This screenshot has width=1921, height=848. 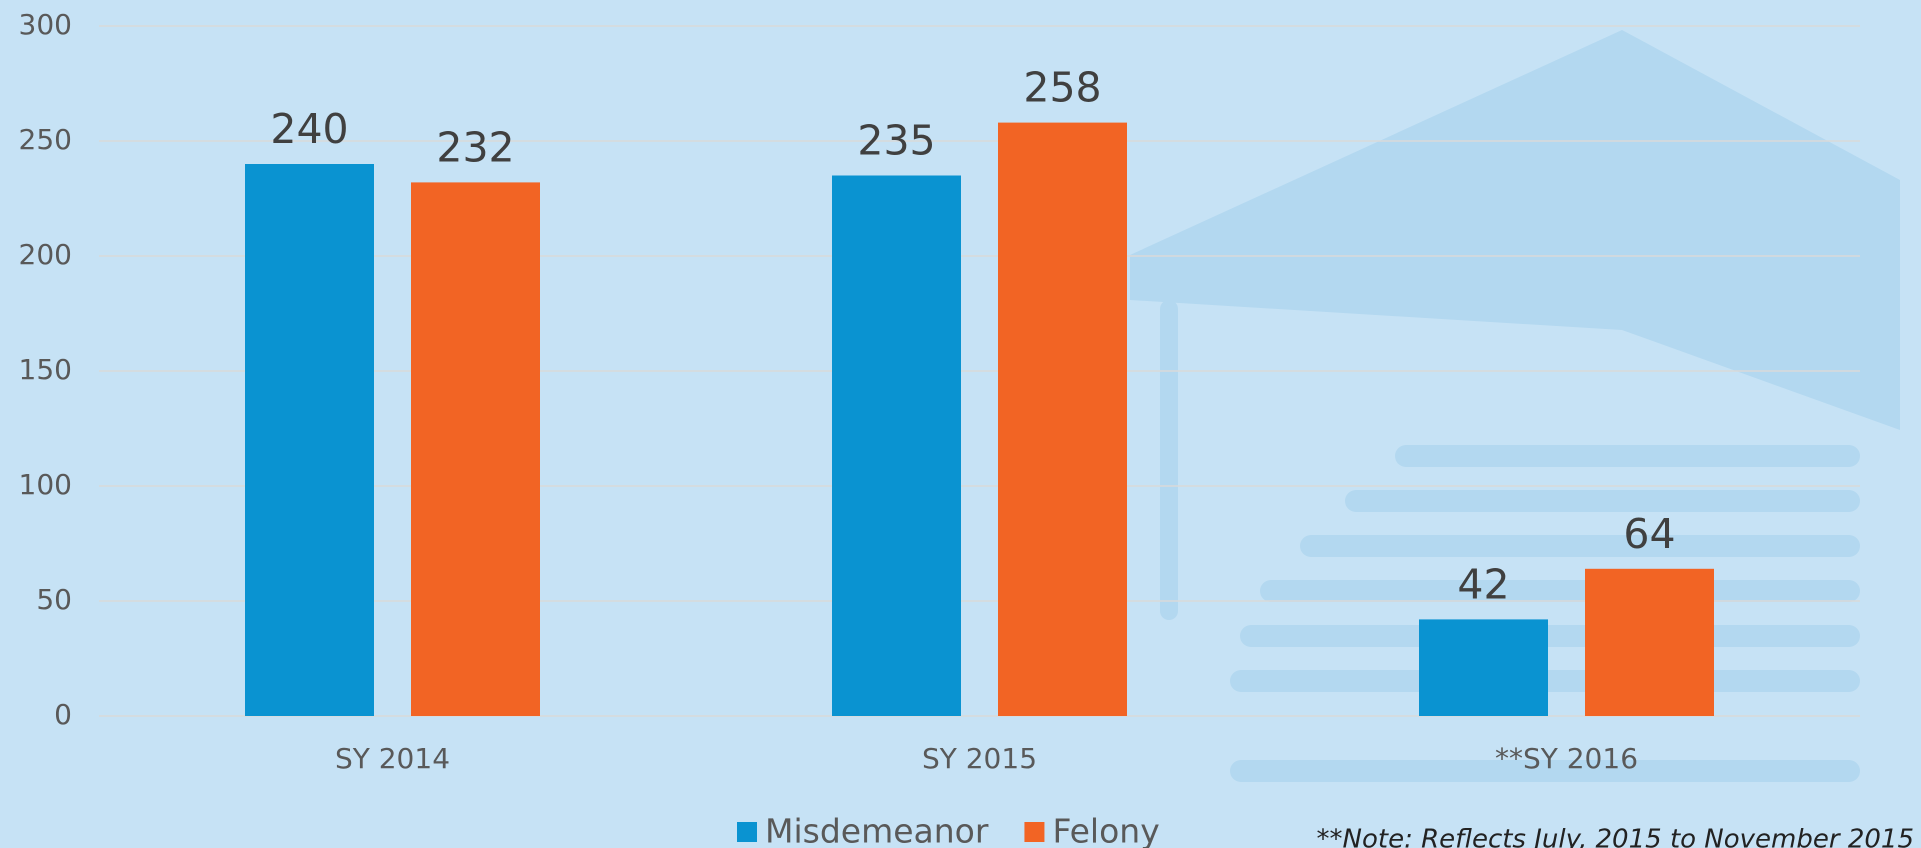 What do you see at coordinates (896, 141) in the screenshot?
I see `value-label: 235` at bounding box center [896, 141].